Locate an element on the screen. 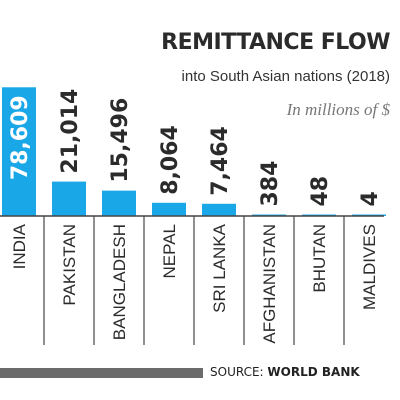 This screenshot has width=400, height=400. chart-title: REMITTANCE FLOW is located at coordinates (275, 42).